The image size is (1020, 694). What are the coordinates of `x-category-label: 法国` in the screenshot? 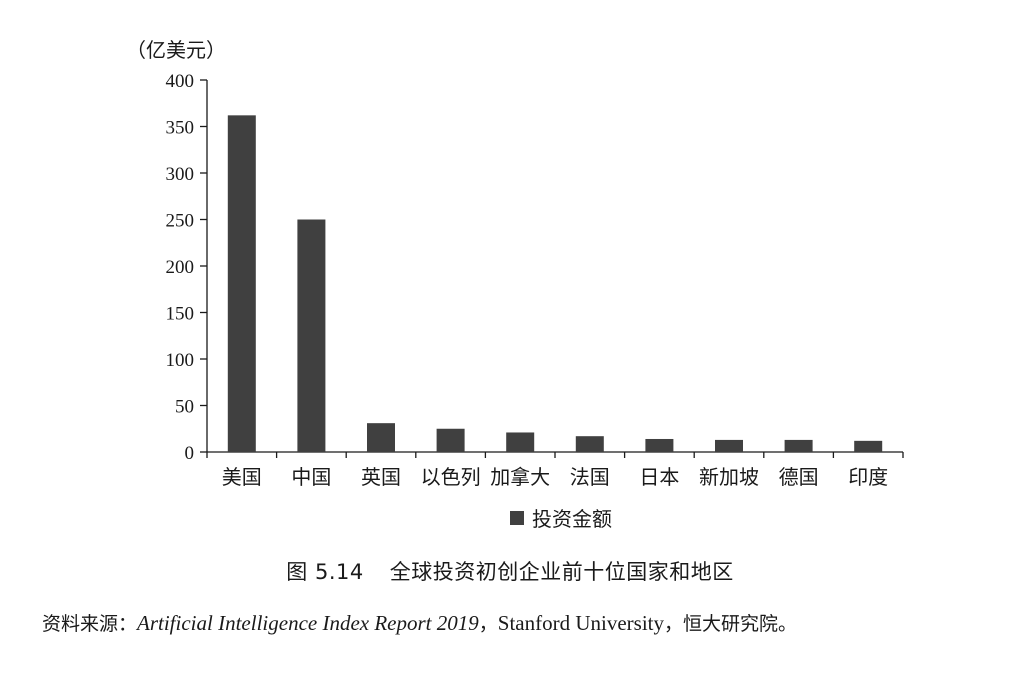 It's located at (590, 477).